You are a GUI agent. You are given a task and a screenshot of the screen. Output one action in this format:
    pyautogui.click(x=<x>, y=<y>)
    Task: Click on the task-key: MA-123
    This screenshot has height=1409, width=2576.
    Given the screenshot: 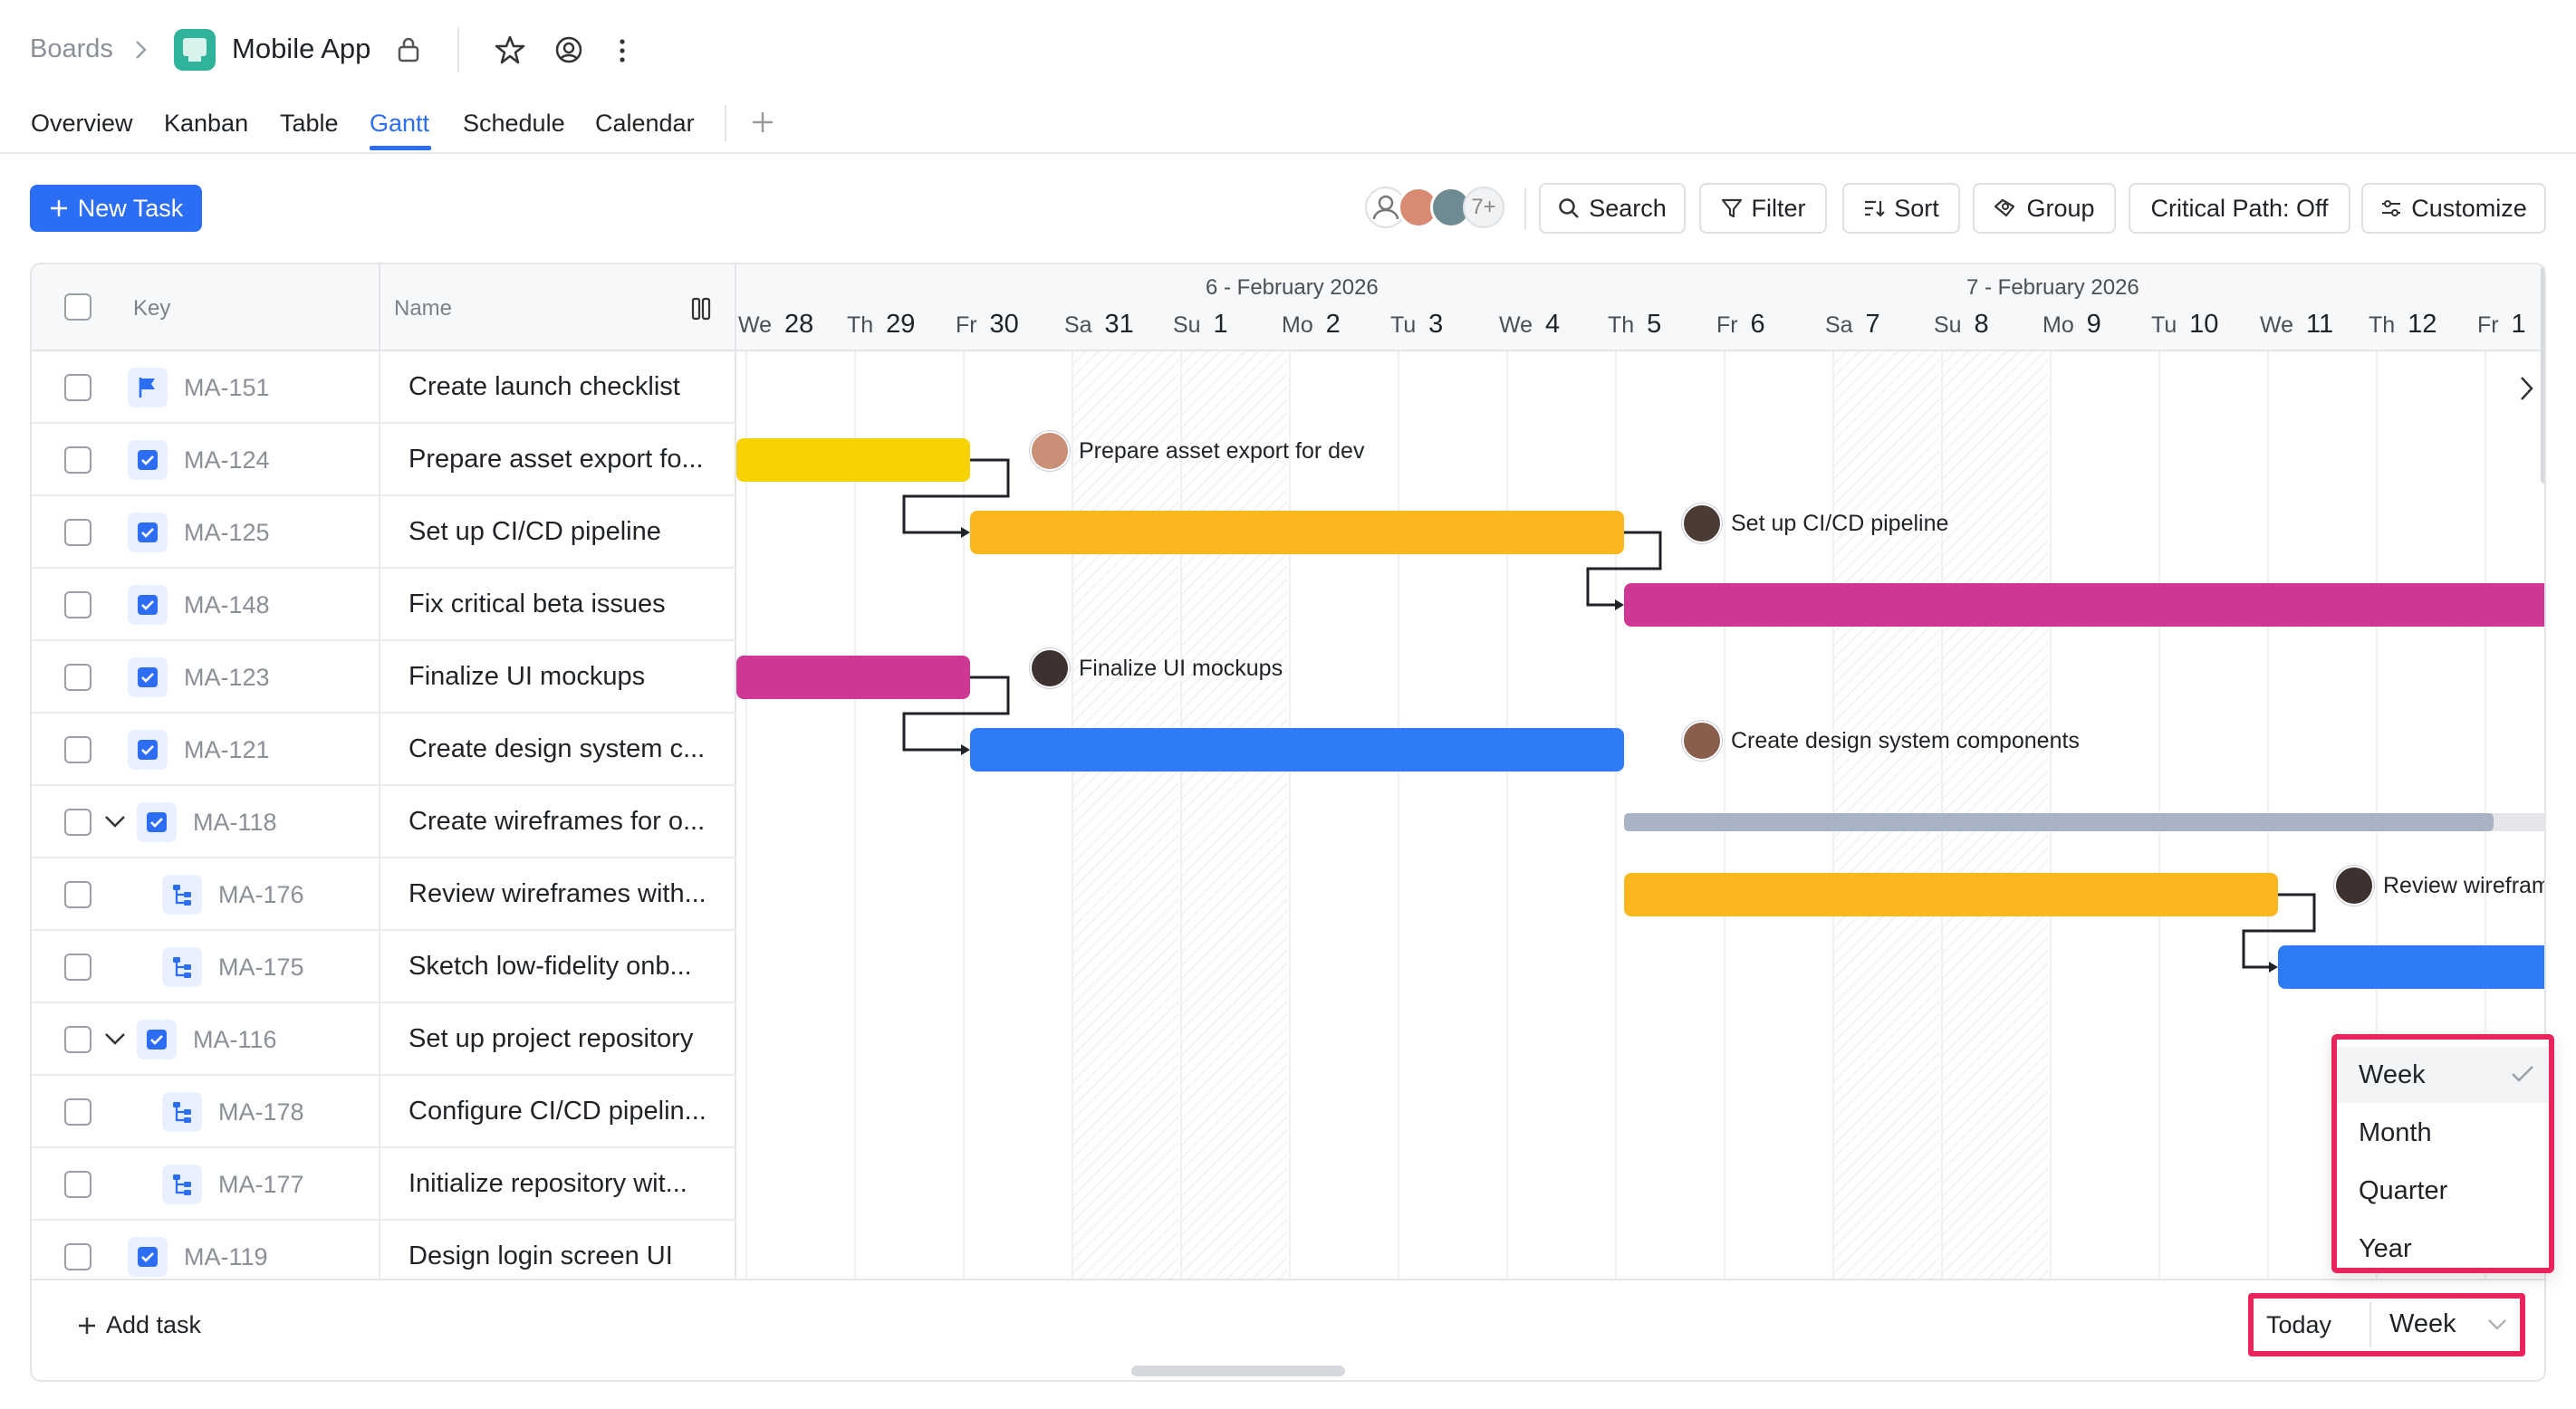 What is the action you would take?
    pyautogui.click(x=227, y=677)
    